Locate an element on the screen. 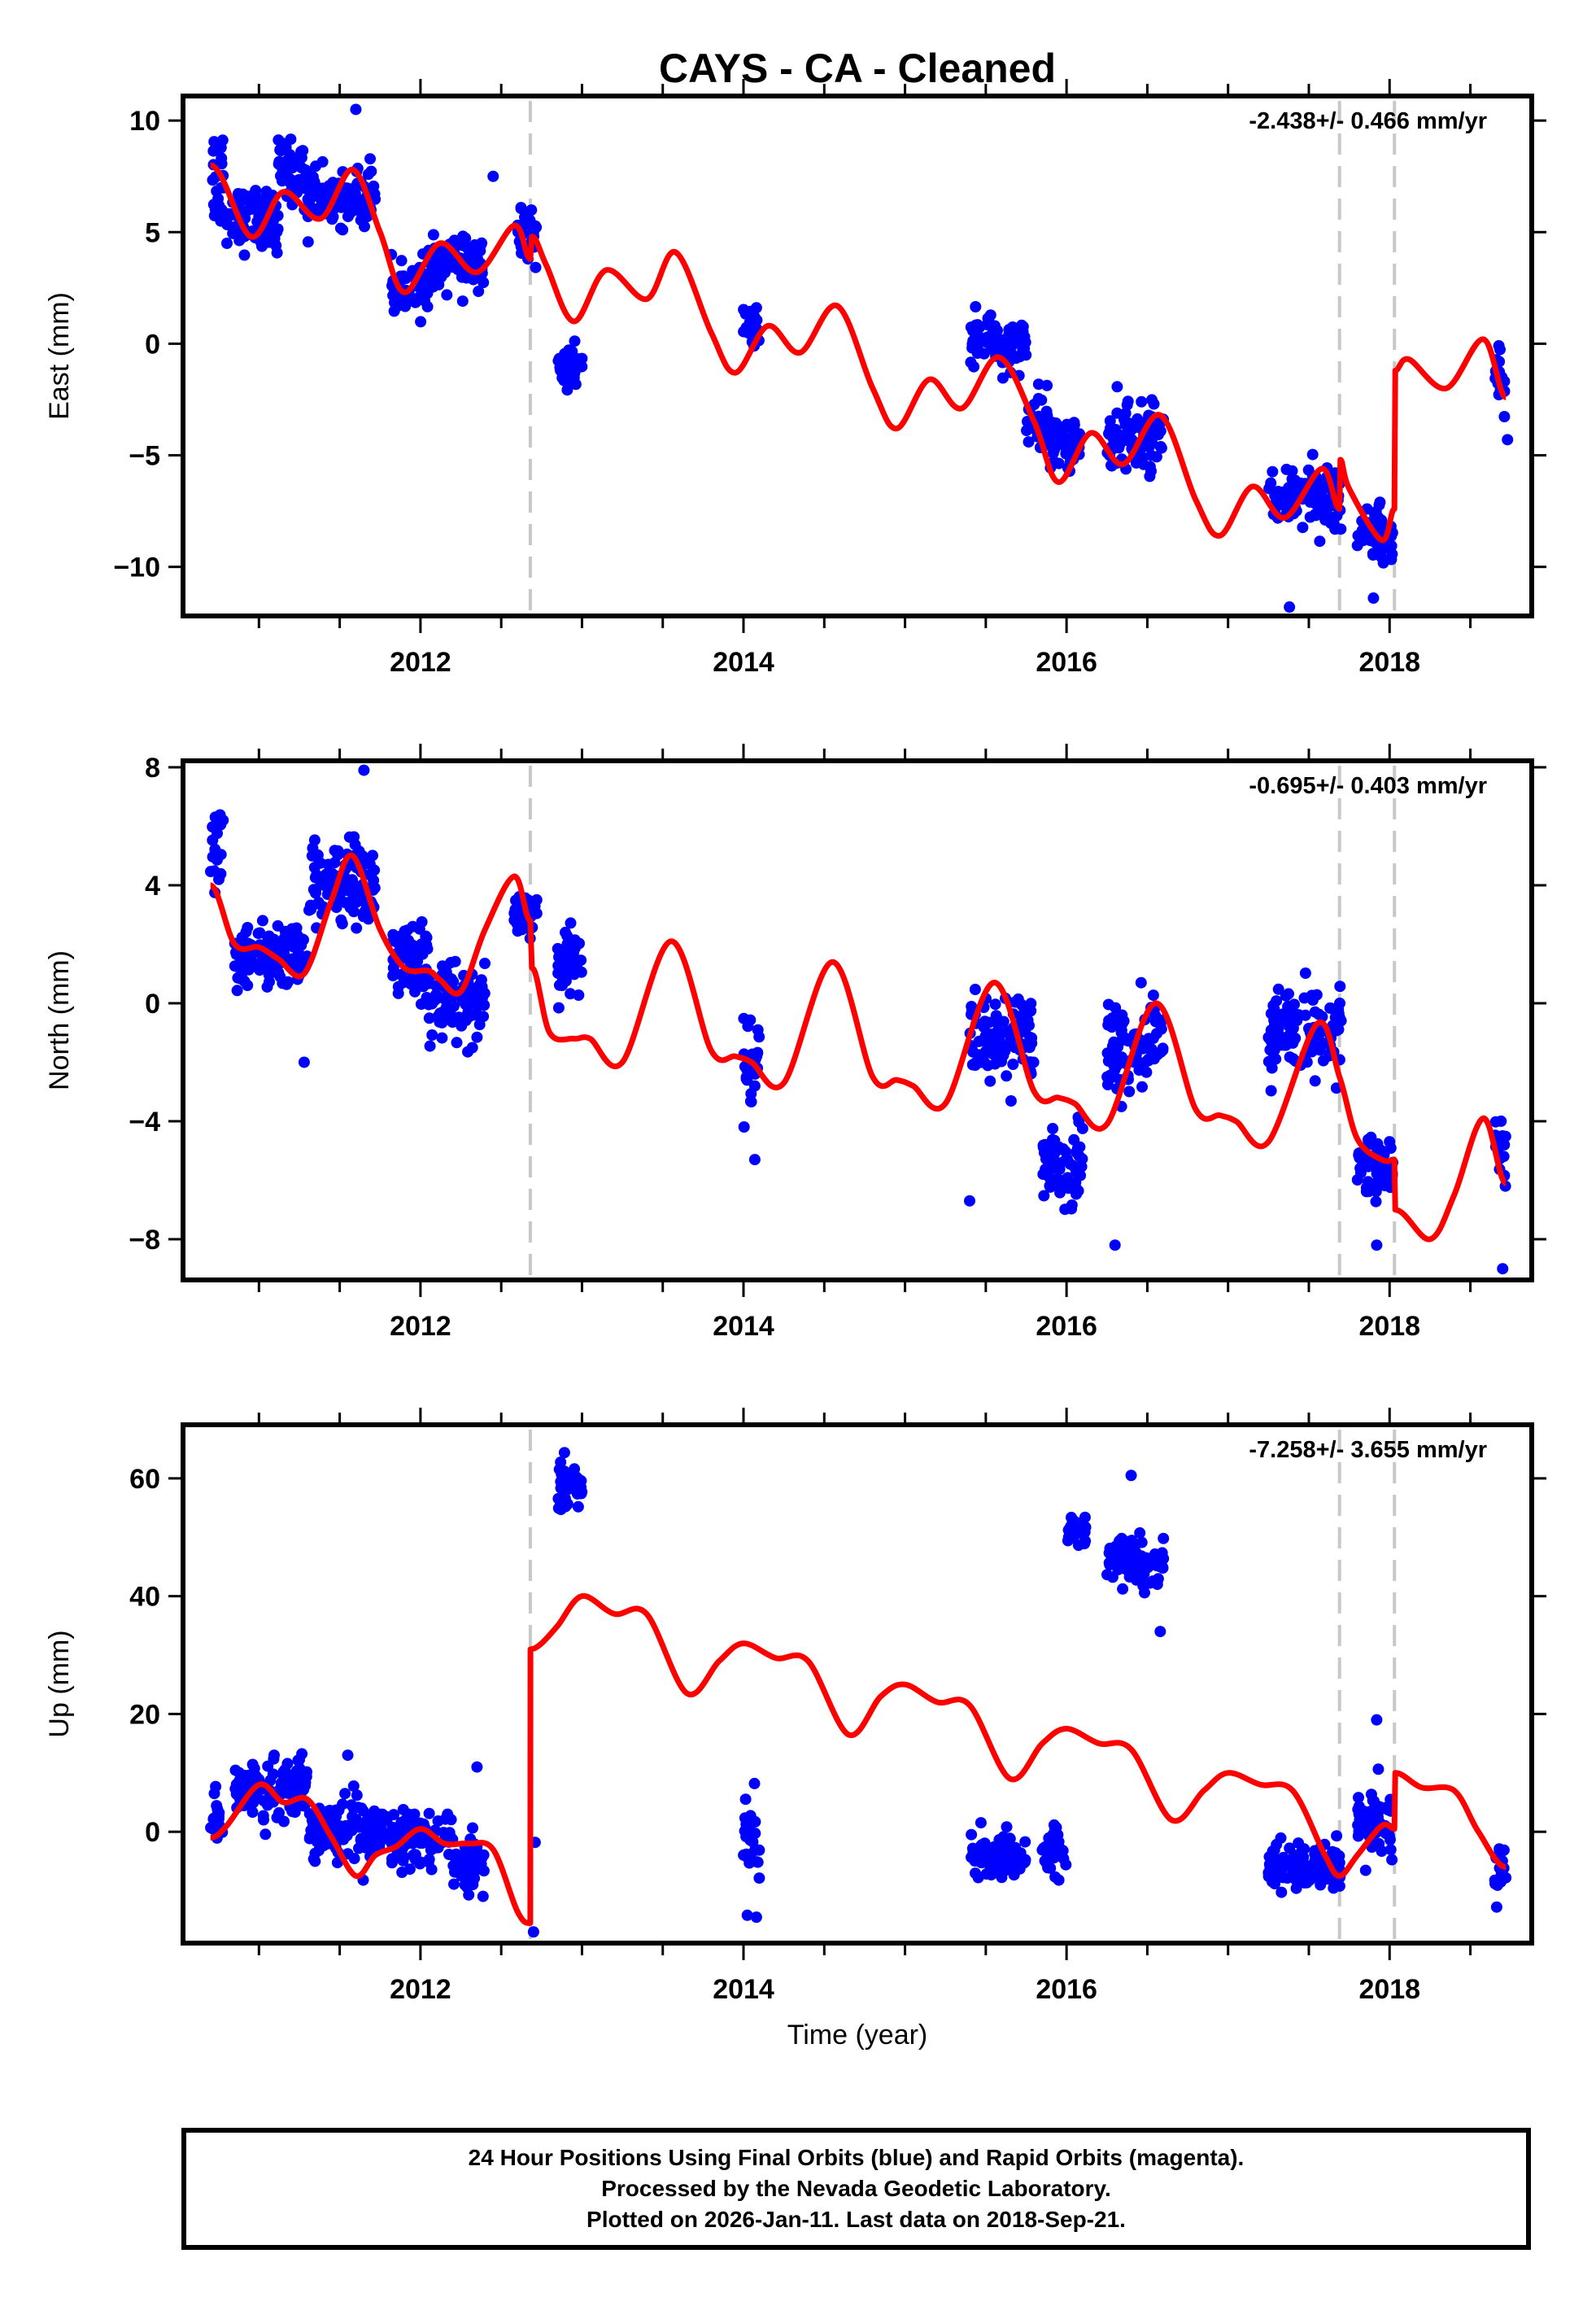 The image size is (1596, 2306). model-curve is located at coordinates (858, 1759).